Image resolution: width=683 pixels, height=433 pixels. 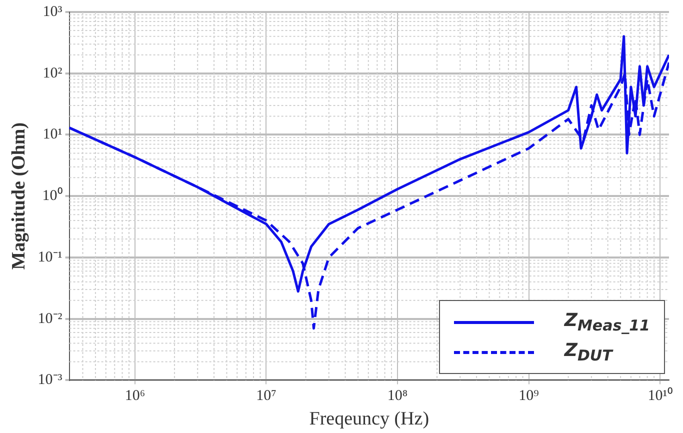 What do you see at coordinates (528, 396) in the screenshot?
I see `x-tick-label: 10⁹` at bounding box center [528, 396].